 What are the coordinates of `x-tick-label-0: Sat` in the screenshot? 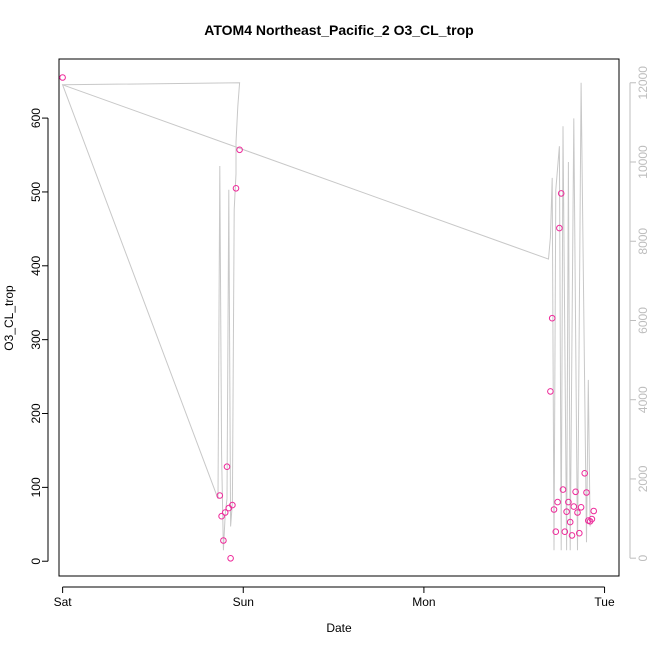 It's located at (63, 602).